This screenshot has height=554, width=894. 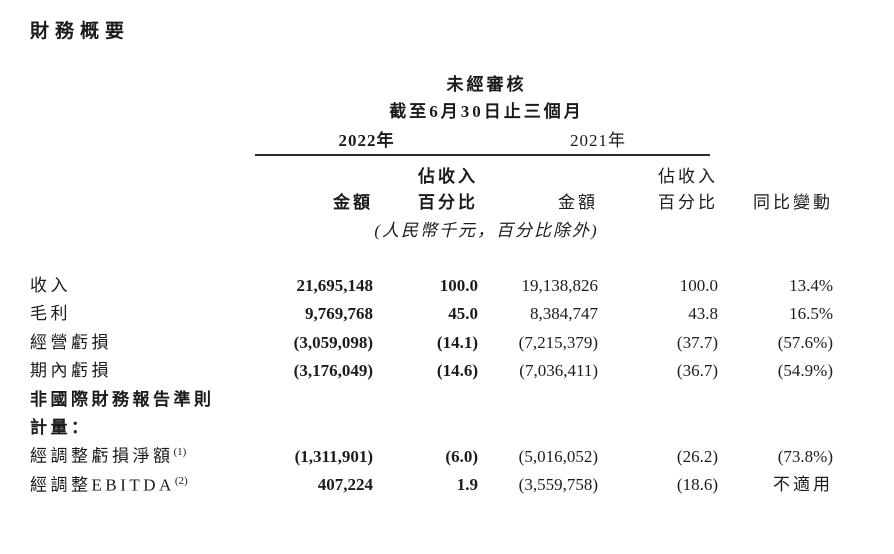 What do you see at coordinates (486, 230) in the screenshot?
I see `unit-note: (人民幣千元，百分比除外)` at bounding box center [486, 230].